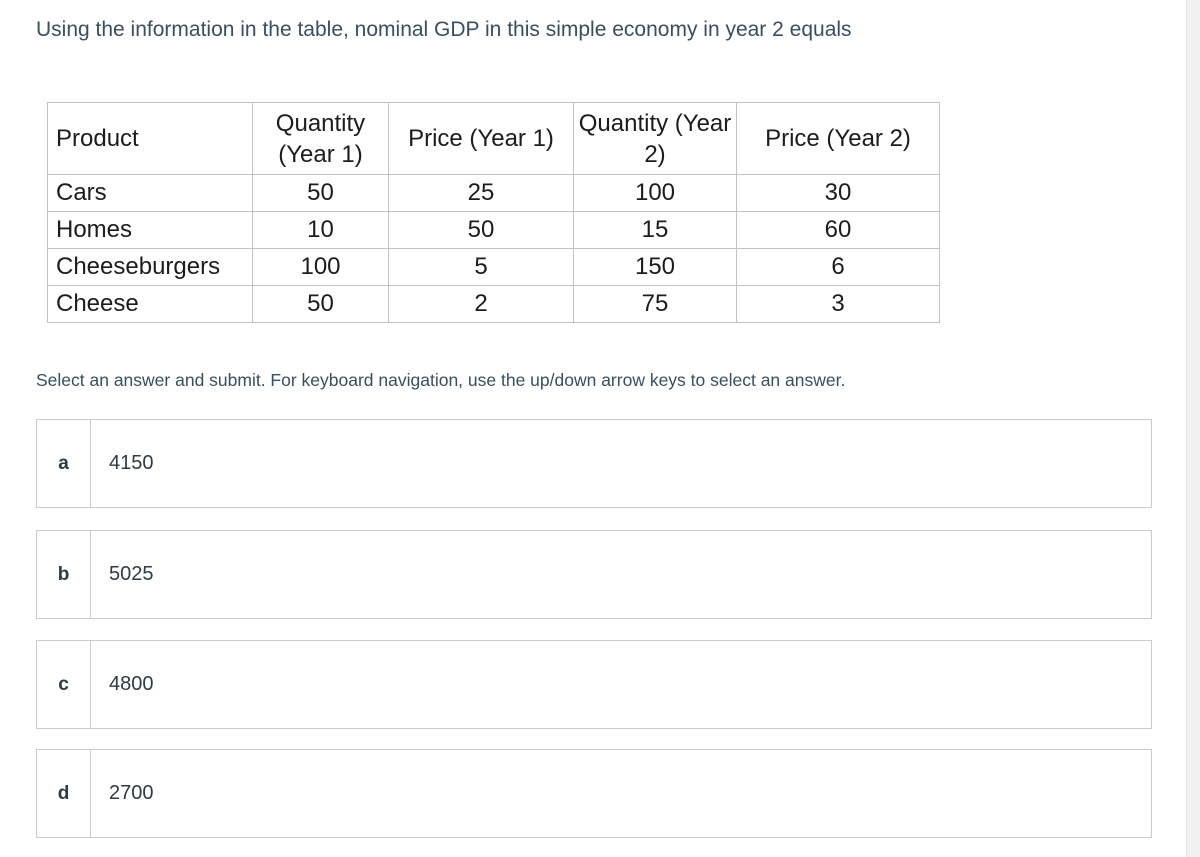 This screenshot has height=857, width=1200. What do you see at coordinates (150, 230) in the screenshot?
I see `table-cell-product: Homes` at bounding box center [150, 230].